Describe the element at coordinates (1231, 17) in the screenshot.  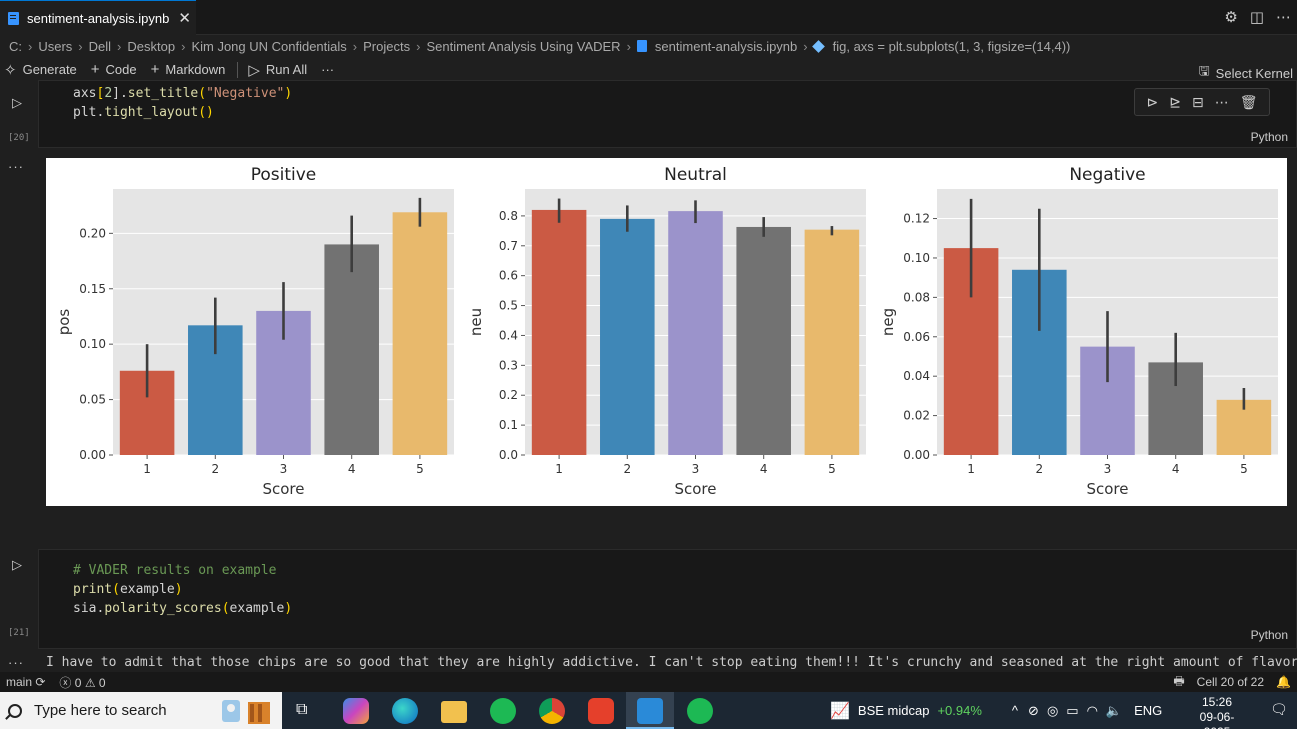
I see `gear-icon: ⚙` at that location.